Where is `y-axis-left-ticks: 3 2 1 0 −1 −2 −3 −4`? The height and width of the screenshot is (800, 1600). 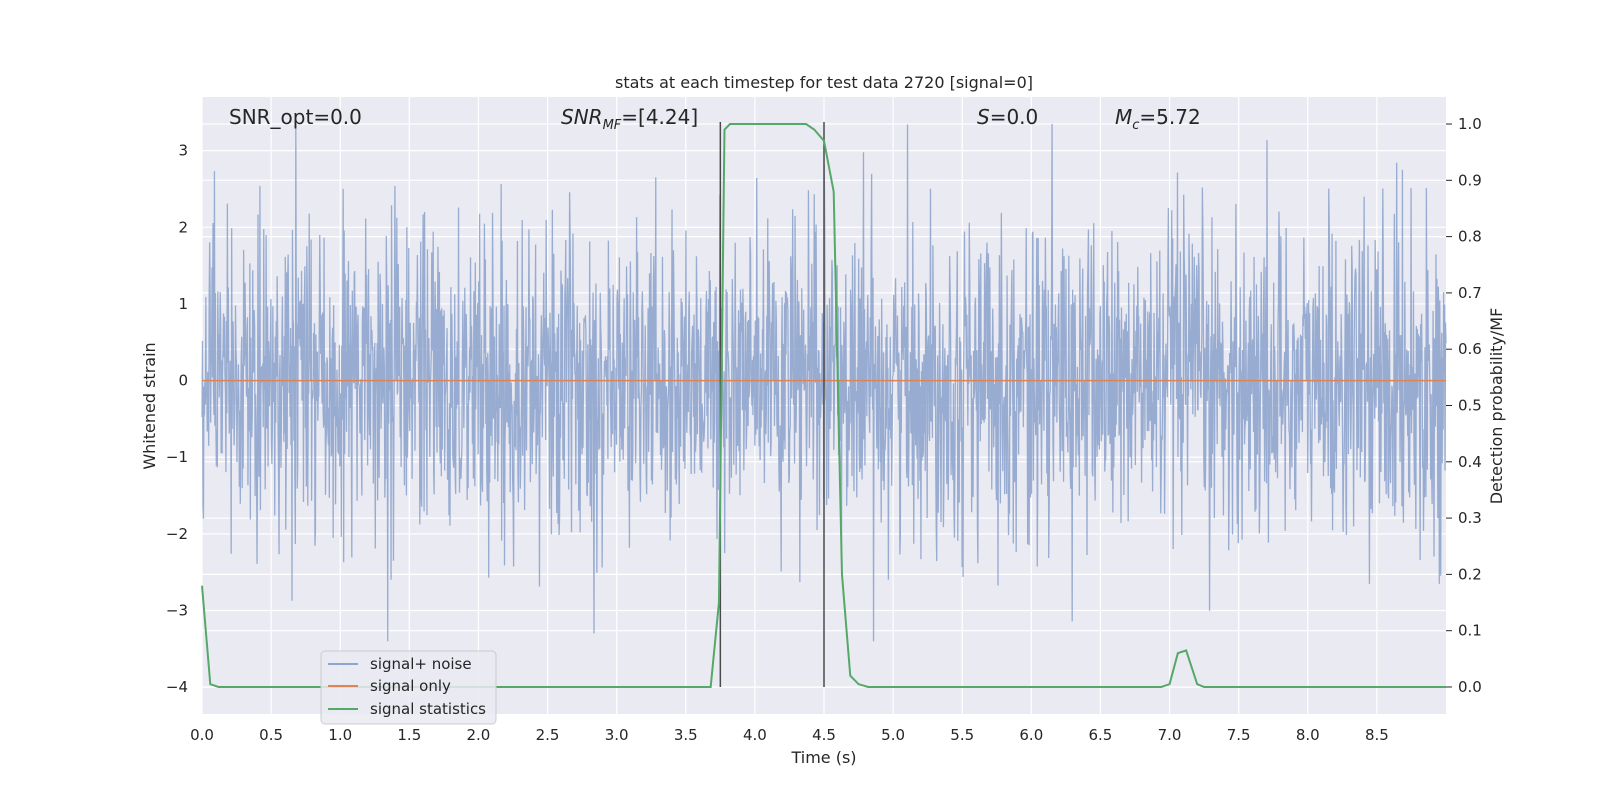 y-axis-left-ticks: 3 2 1 0 −1 −2 −3 −4 is located at coordinates (177, 419).